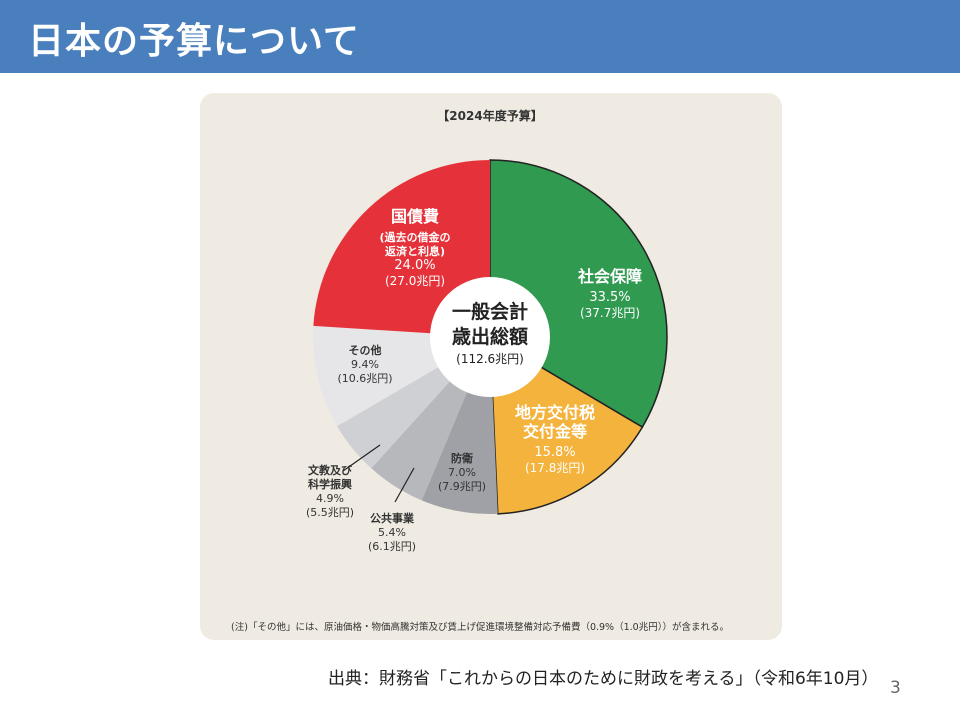  I want to click on slice-label: 公共事業, so click(392, 518).